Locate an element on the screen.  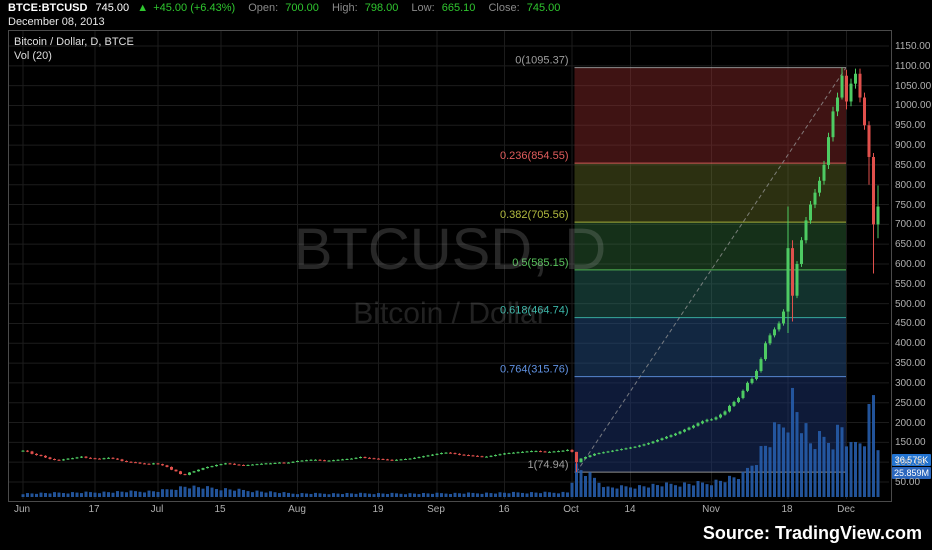
price-tick-label: 1100.00 is located at coordinates (913, 66).